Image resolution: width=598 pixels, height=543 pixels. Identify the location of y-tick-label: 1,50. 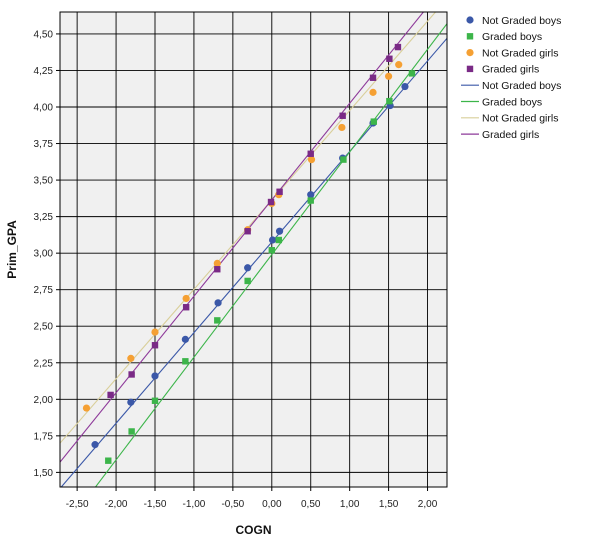
(44, 473).